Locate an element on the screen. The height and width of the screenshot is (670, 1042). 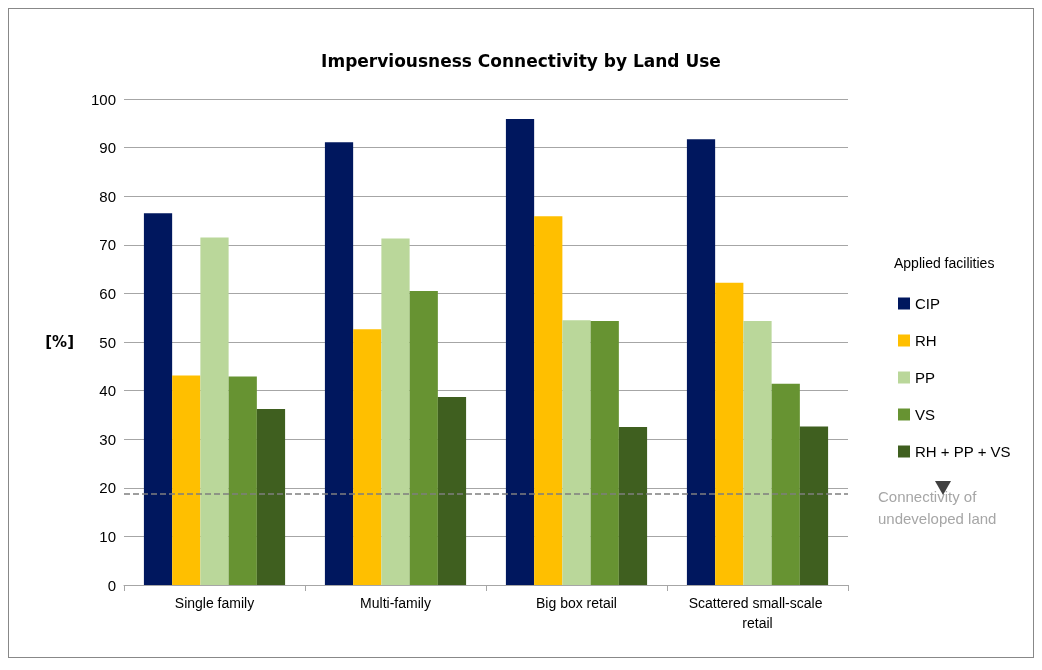
legend-label: RH + PP + VS is located at coordinates (963, 451).